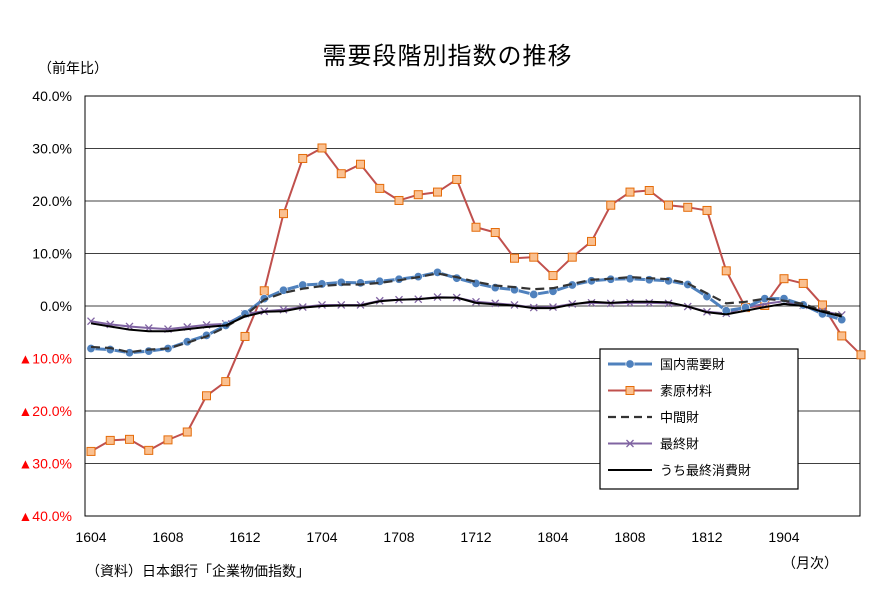  I want to click on x-tick-label: 1704, so click(321, 537).